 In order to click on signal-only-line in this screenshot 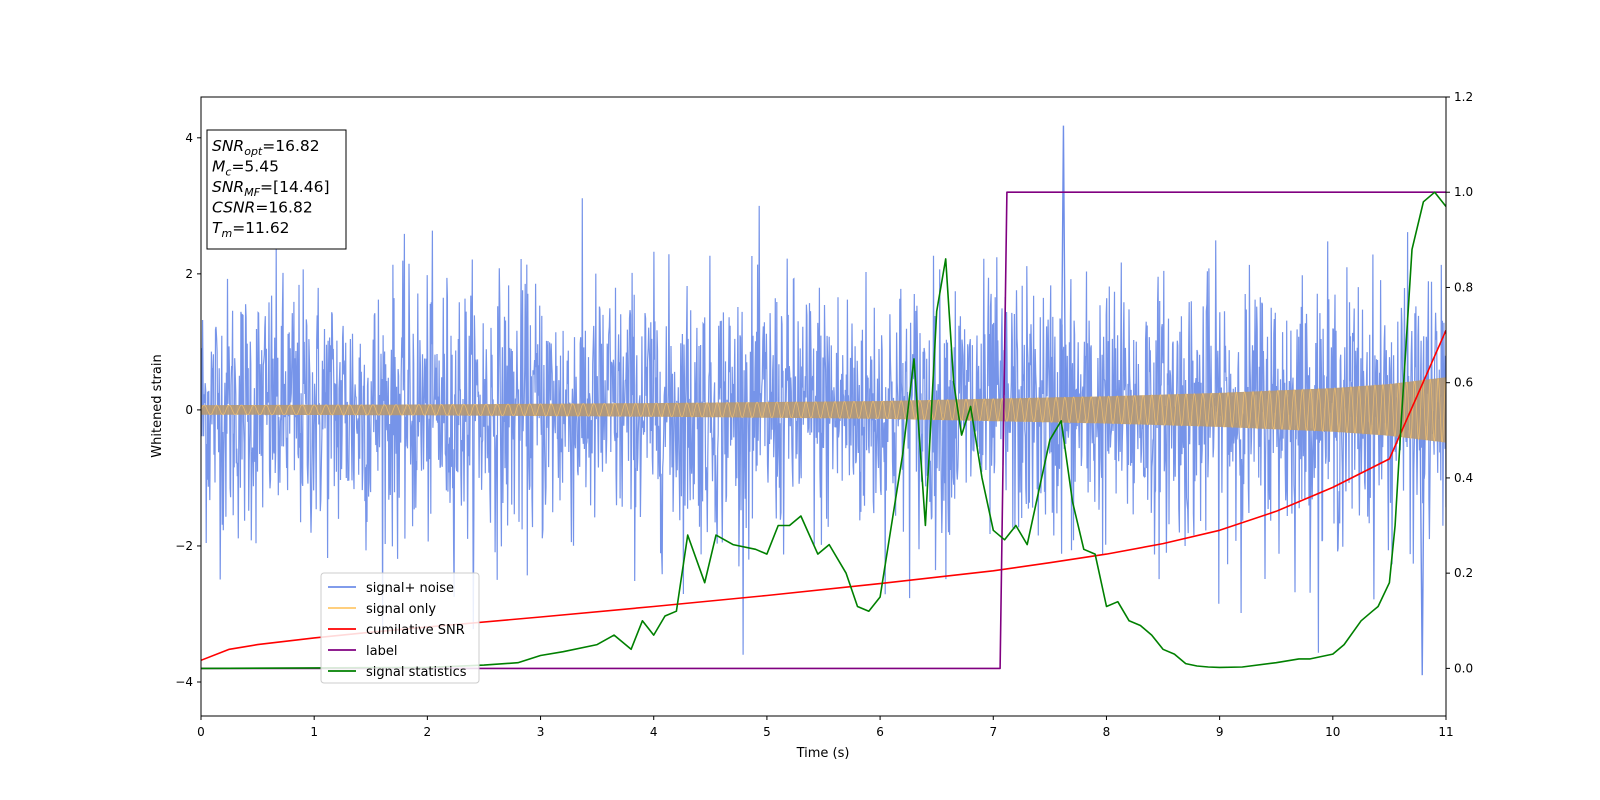, I will do `click(823, 410)`.